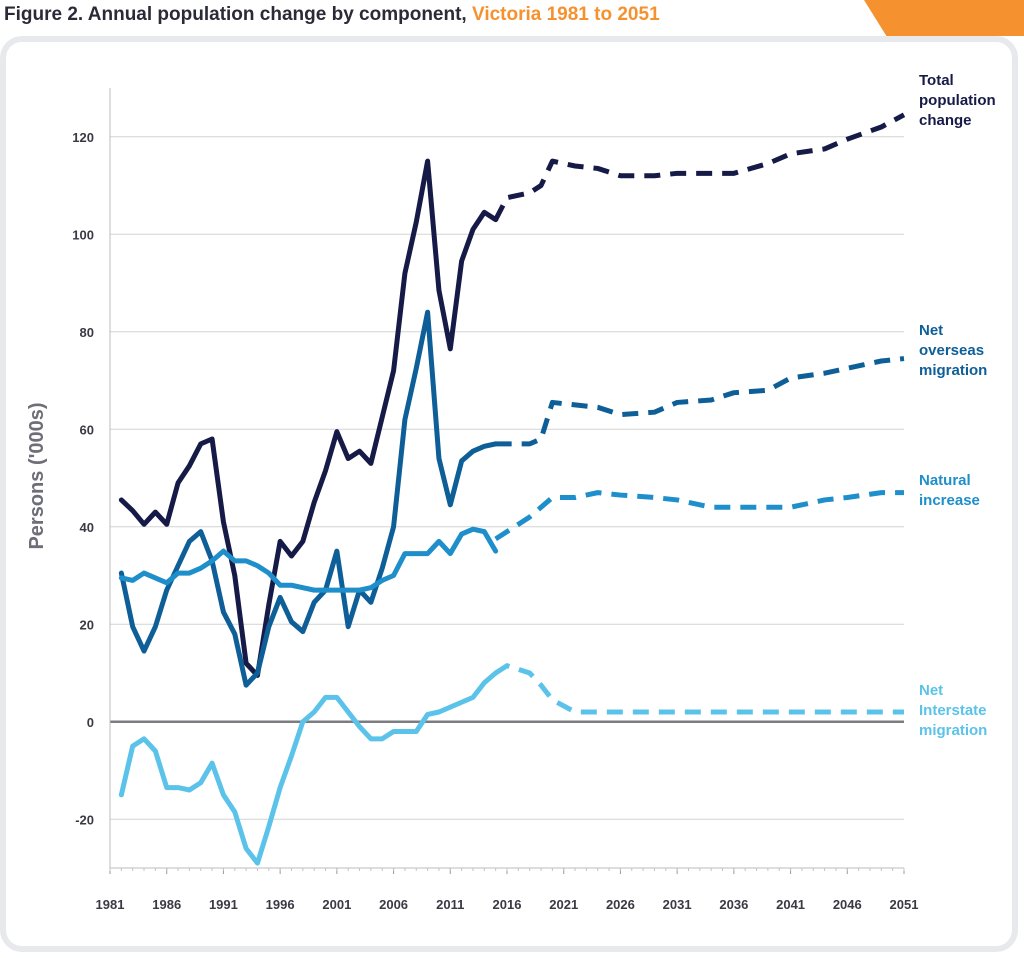  I want to click on x-tick-label: 2011, so click(450, 904).